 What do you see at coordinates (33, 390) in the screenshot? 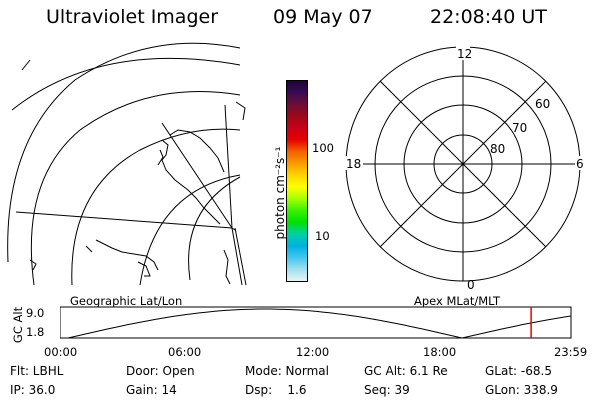
I see `status-ip: IP: 36.0` at bounding box center [33, 390].